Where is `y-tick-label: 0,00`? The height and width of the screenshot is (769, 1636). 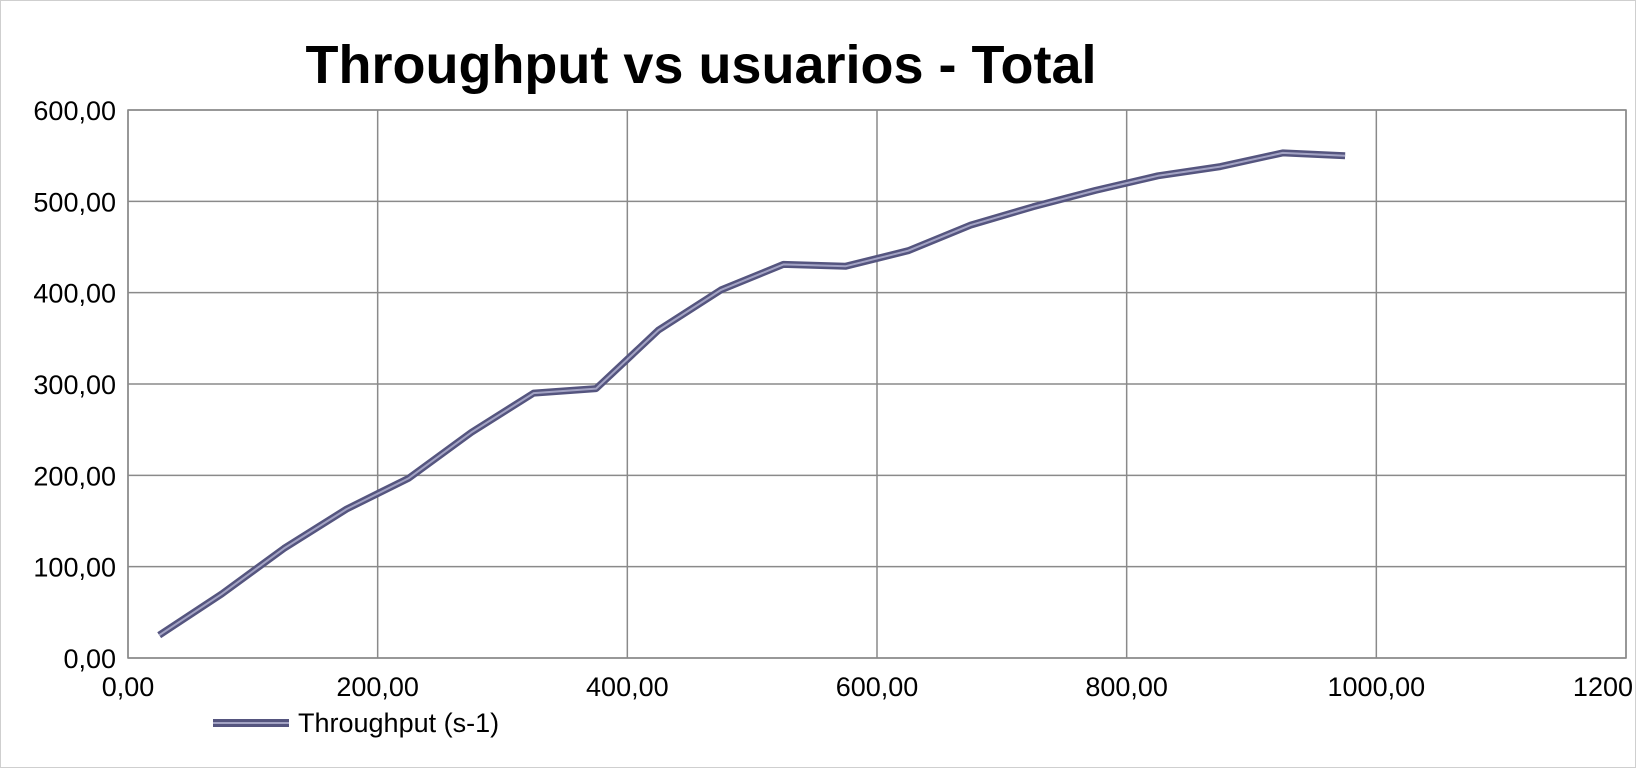
y-tick-label: 0,00 is located at coordinates (89, 659).